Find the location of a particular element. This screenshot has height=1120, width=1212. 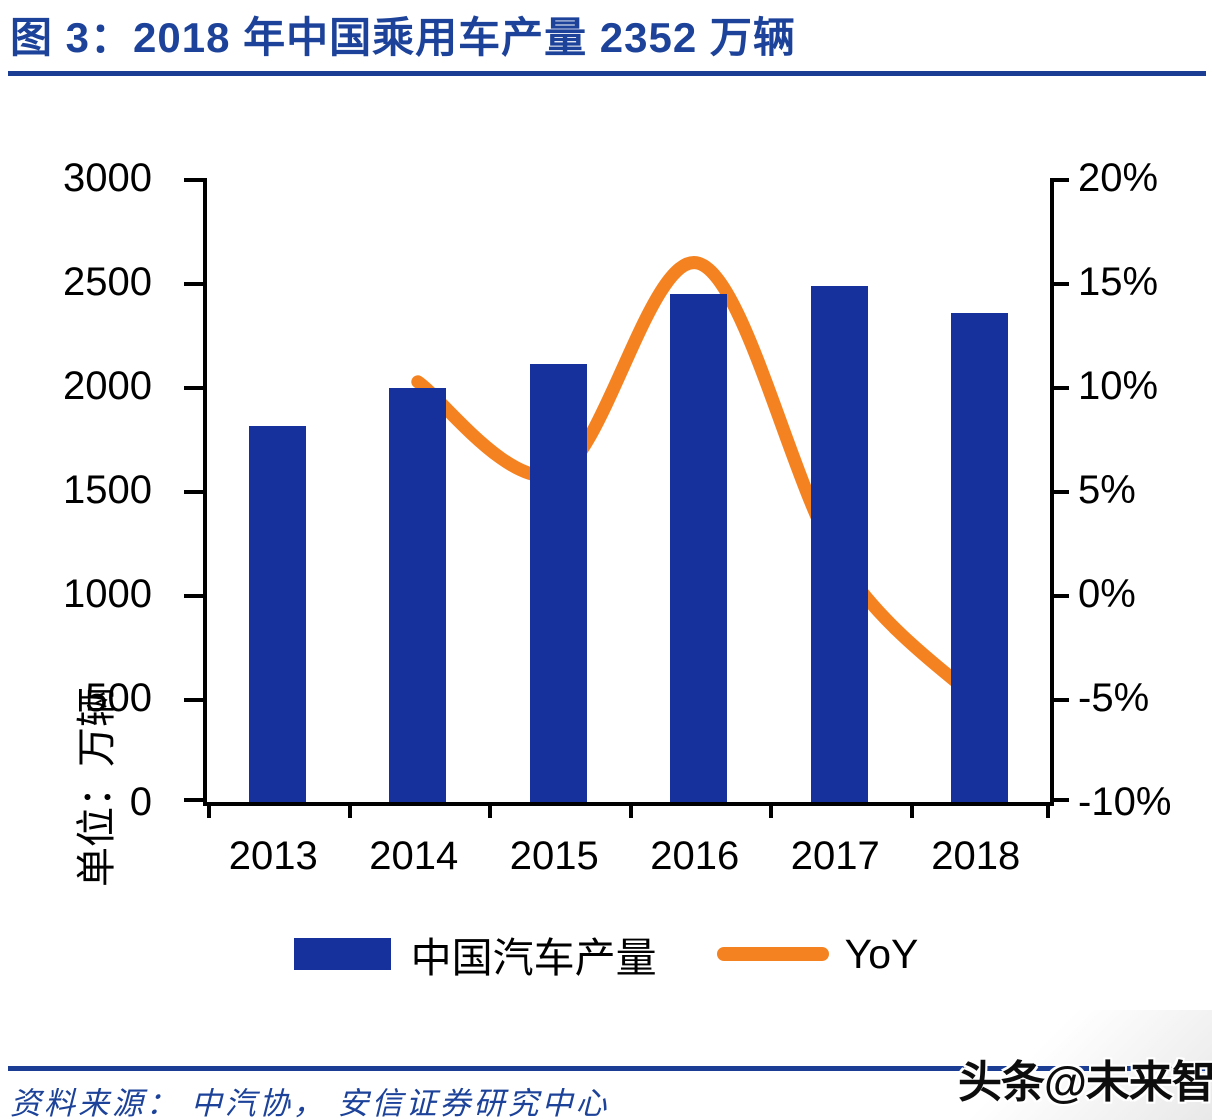

watermark: 头条@未来智库 is located at coordinates (1085, 1082).